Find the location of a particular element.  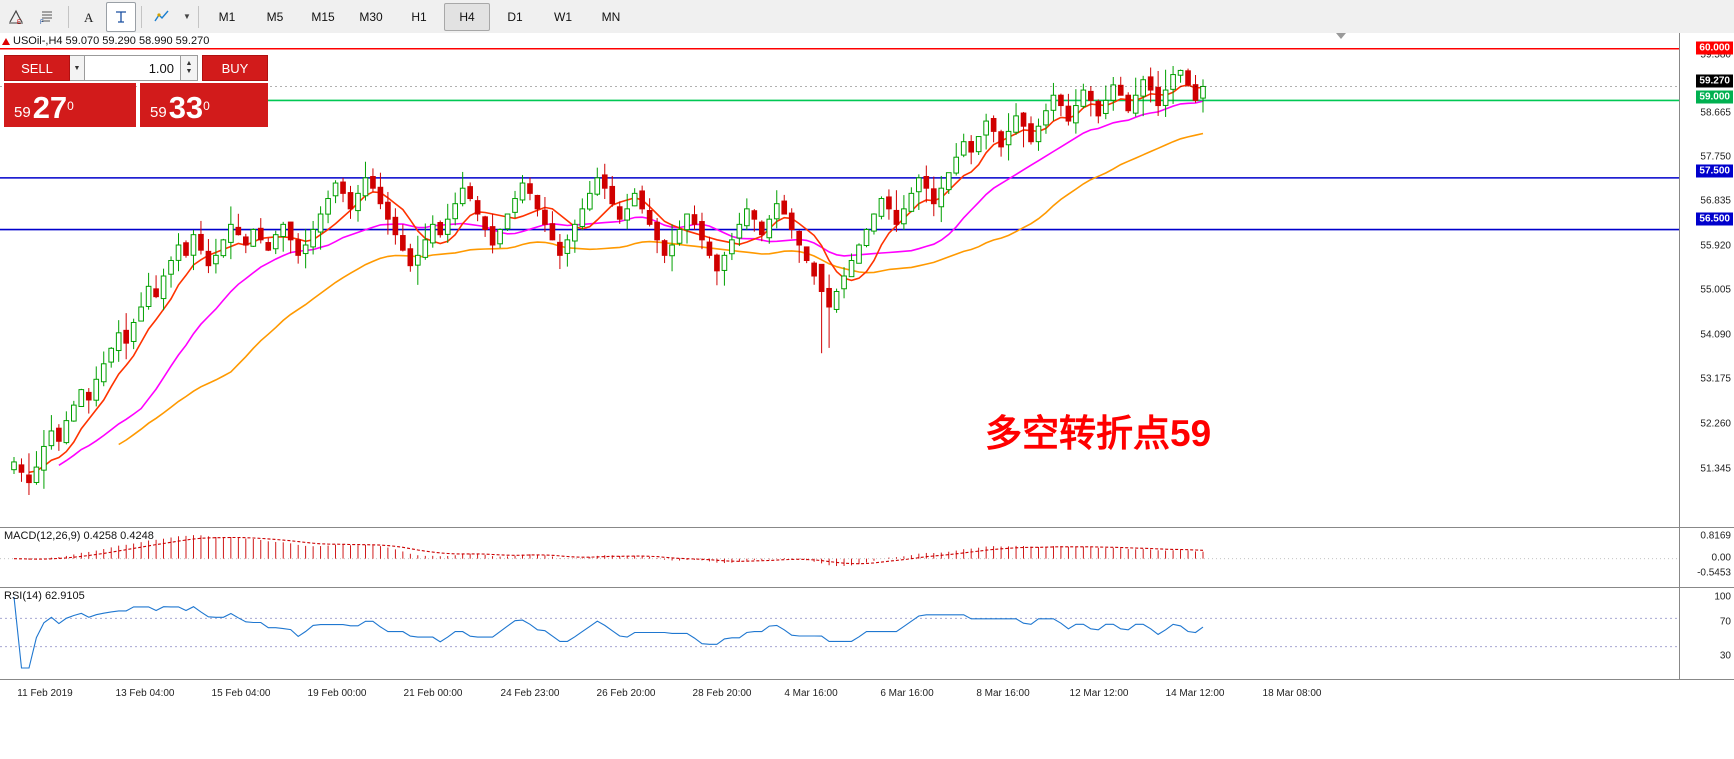

symbol-header-text: USOil-,H4 59.070 59.290 58.990 59.270 is located at coordinates (111, 41).